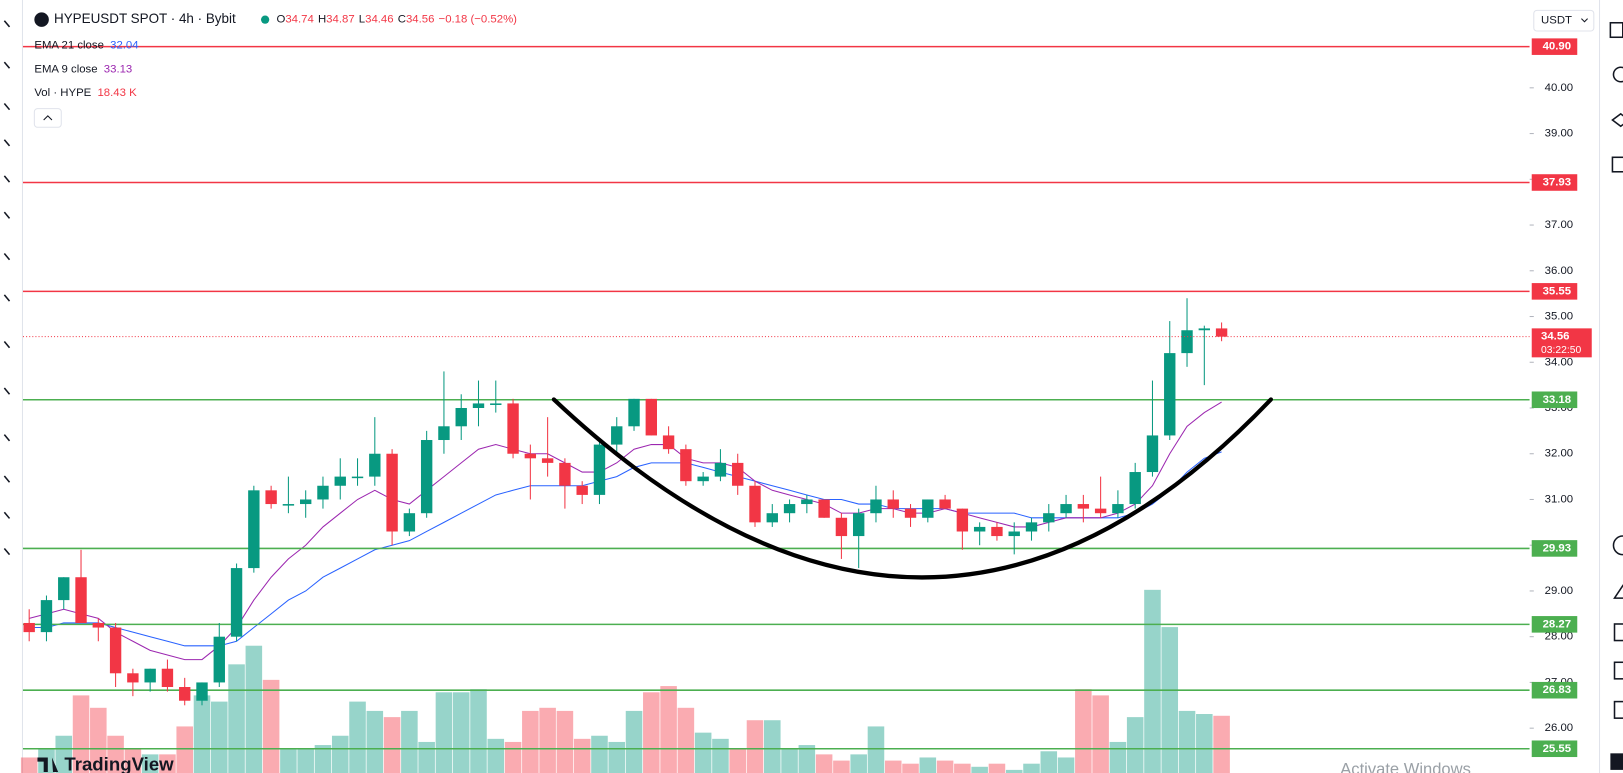 The width and height of the screenshot is (1623, 773). Describe the element at coordinates (41, 19) in the screenshot. I see `symbol-logo` at that location.